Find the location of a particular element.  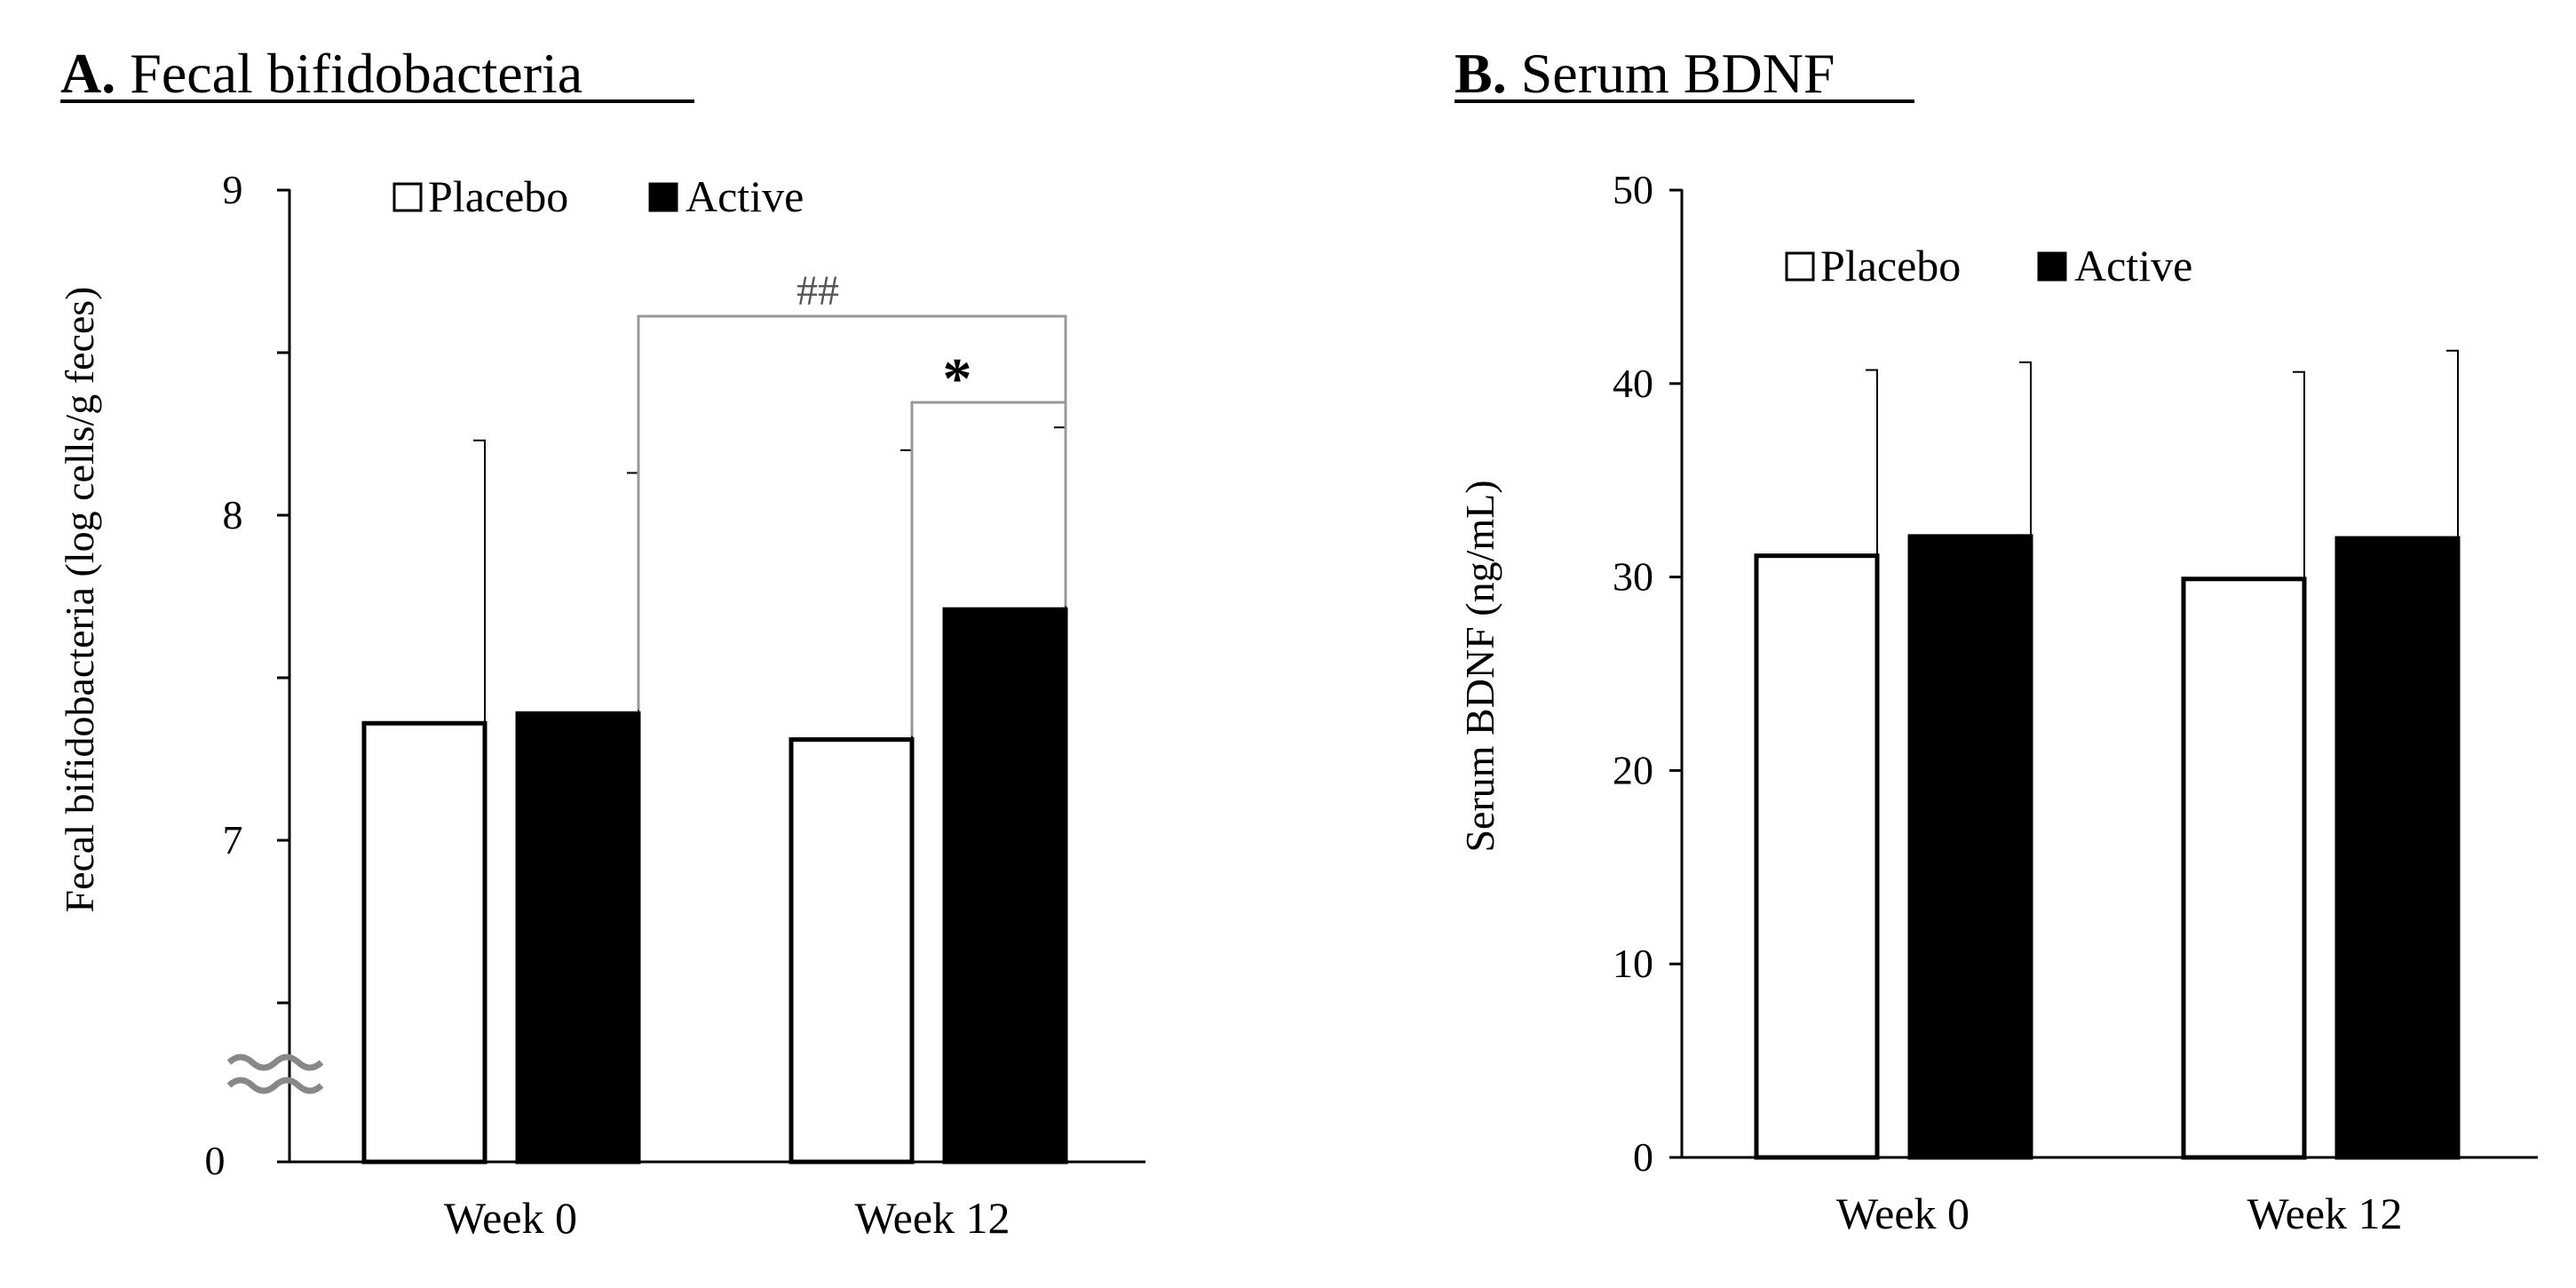

panel-b-legend-swatch-active is located at coordinates (2052, 266).